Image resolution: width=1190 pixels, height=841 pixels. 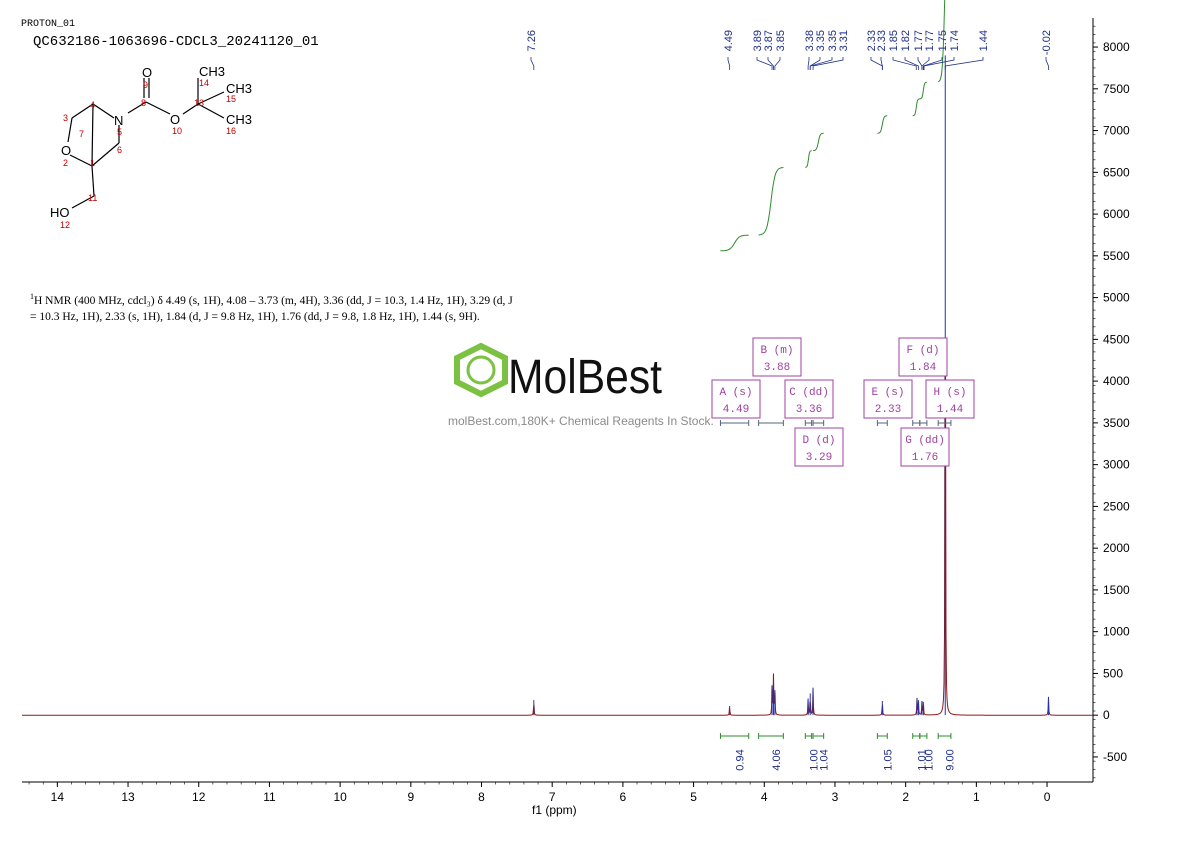 I want to click on multiplet-name: F (d), so click(x=922, y=351).